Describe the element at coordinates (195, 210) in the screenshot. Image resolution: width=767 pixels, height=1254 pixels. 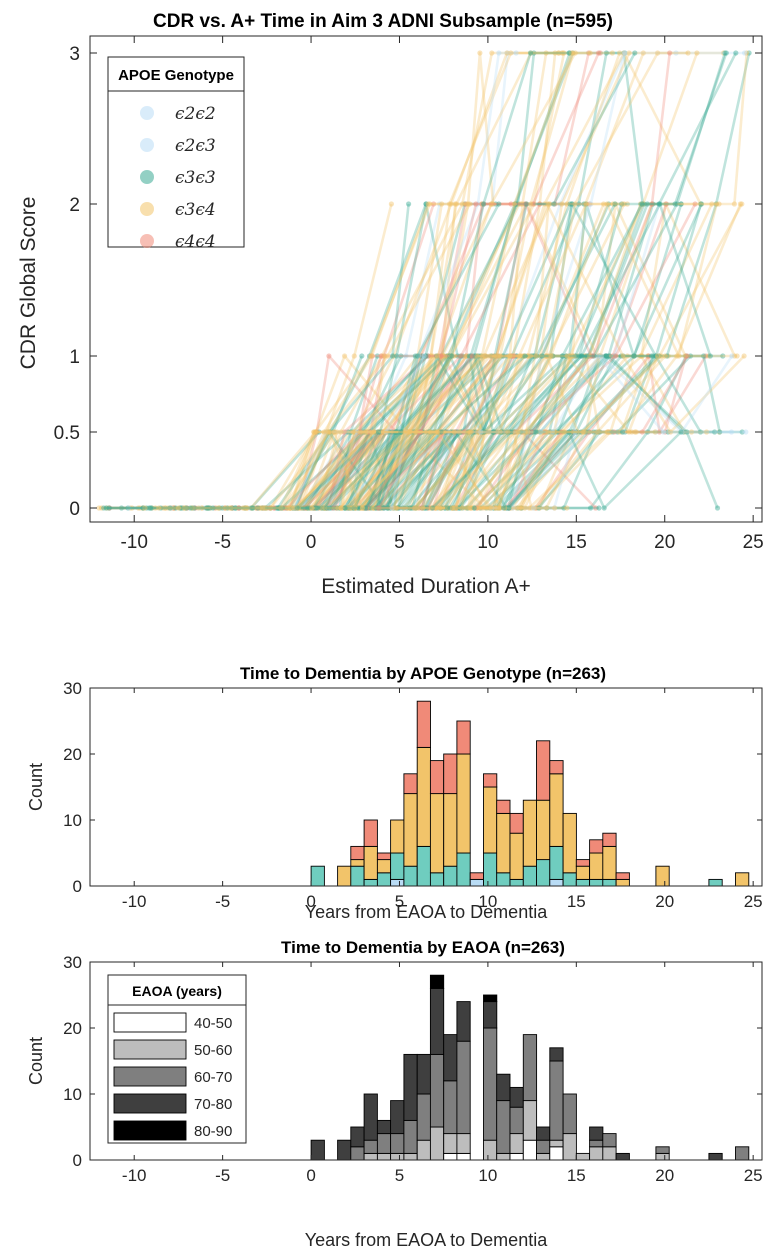
I see `legend-label: ϵ3ϵ4` at that location.